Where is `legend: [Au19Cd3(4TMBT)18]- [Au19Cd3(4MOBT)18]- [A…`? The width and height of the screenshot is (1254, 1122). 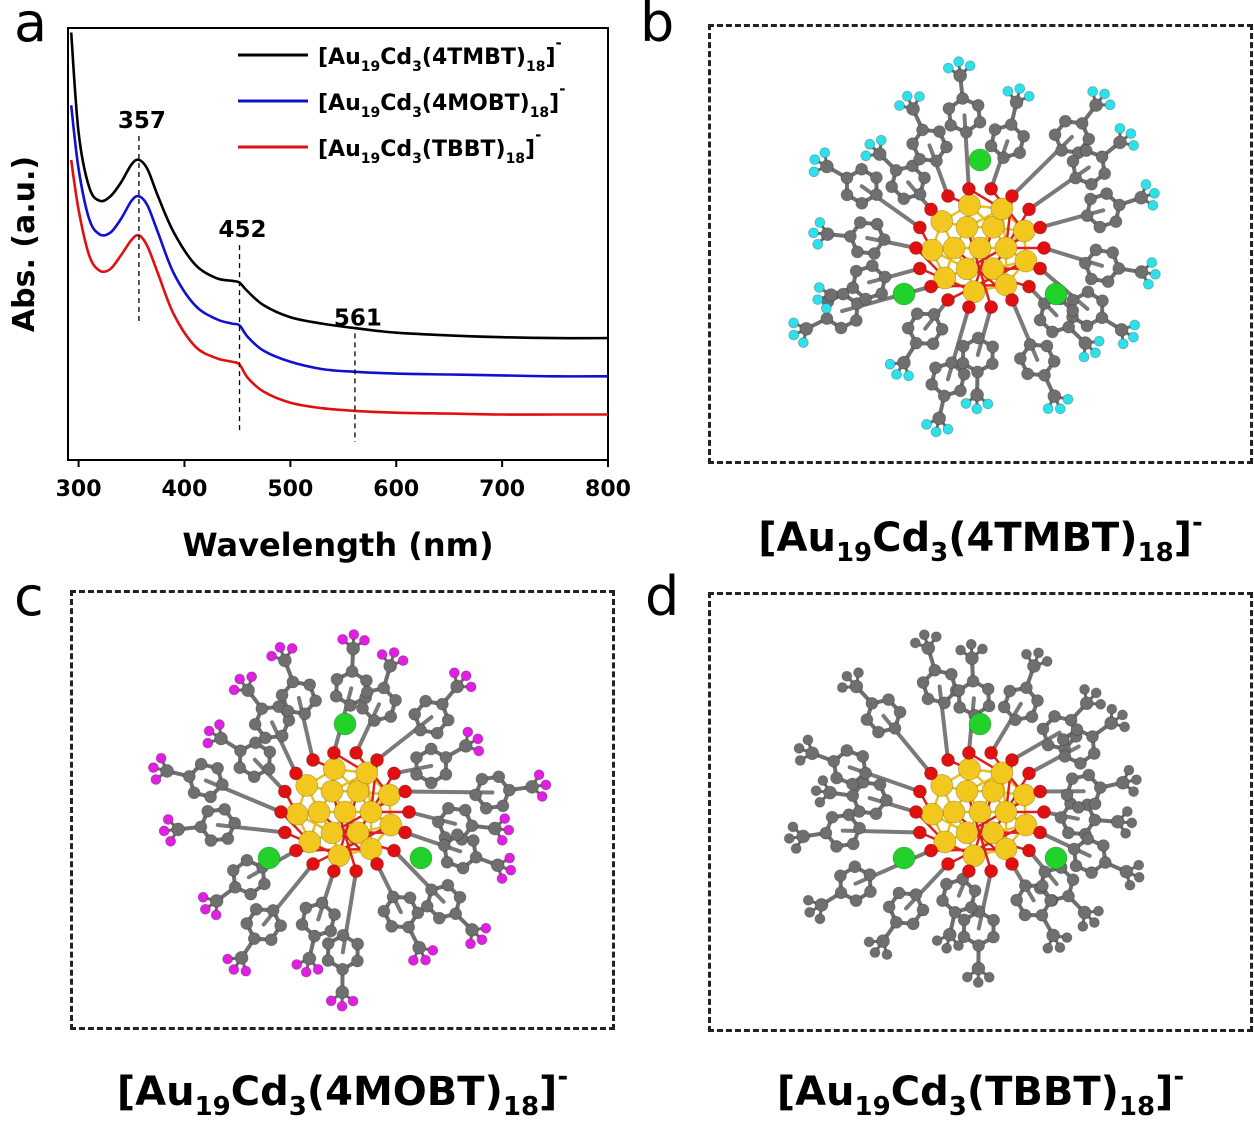 legend: [Au19Cd3(4TMBT)18]- [Au19Cd3(4MOBT)18]- [A… is located at coordinates (401, 100).